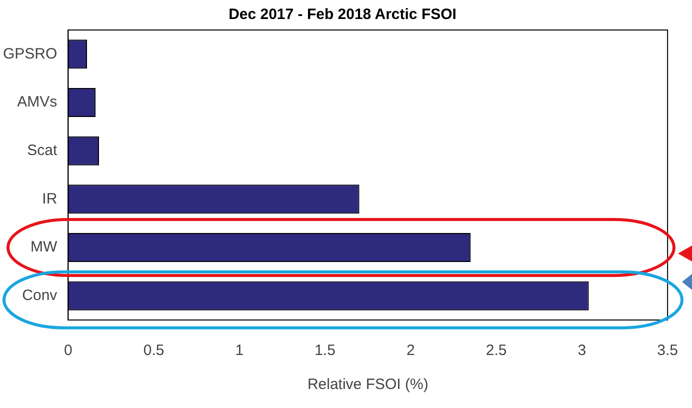 The image size is (692, 408). What do you see at coordinates (582, 351) in the screenshot?
I see `x-tick-label: 3` at bounding box center [582, 351].